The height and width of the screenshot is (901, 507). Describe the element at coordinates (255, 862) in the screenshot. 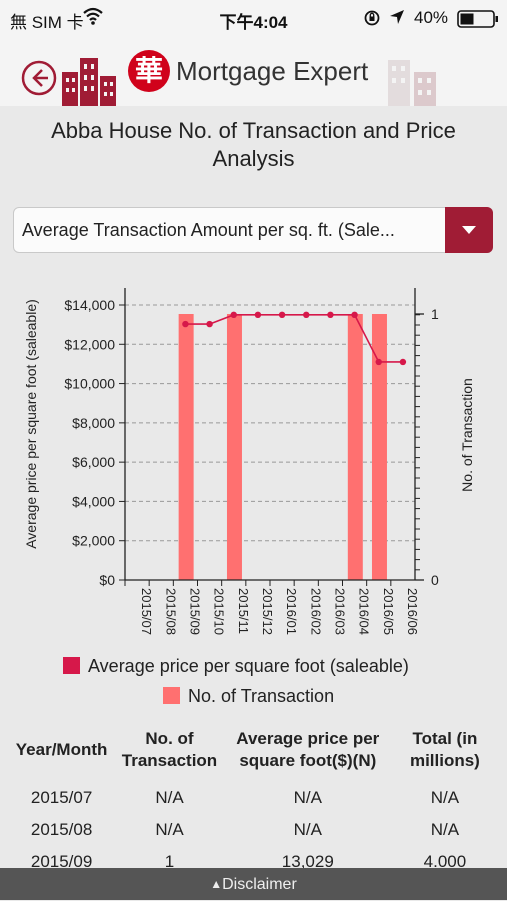

I see `table-row: 2015/09 1 13,029 4.000` at that location.